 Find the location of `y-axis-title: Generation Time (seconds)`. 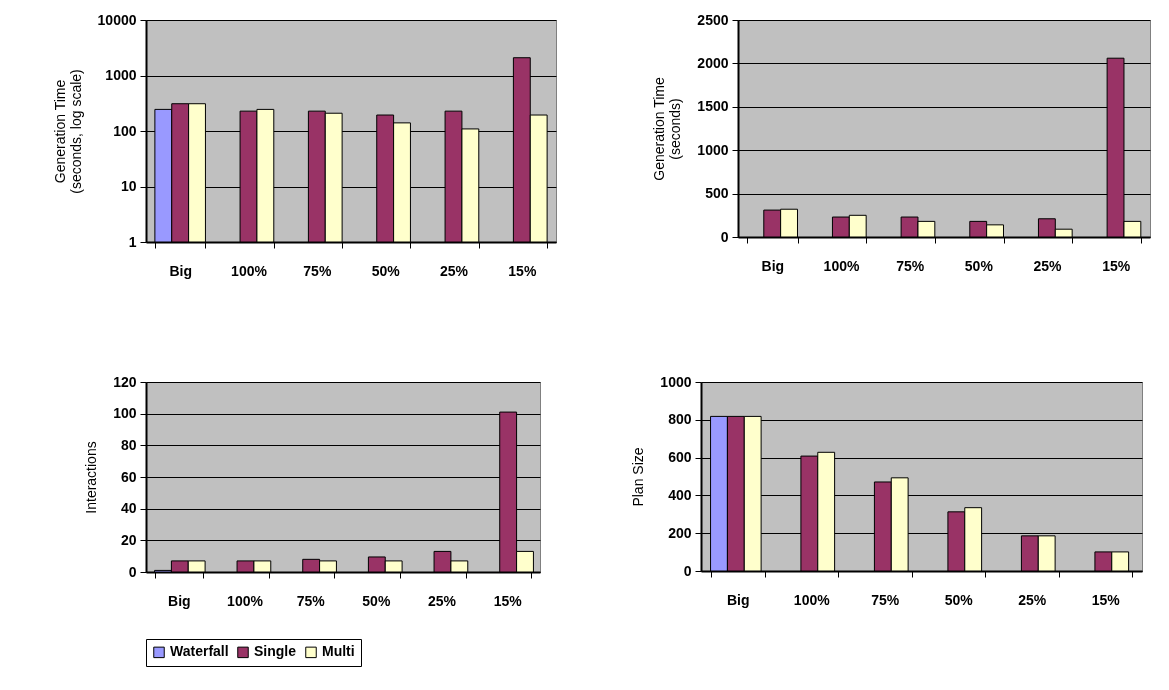

y-axis-title: Generation Time (seconds) is located at coordinates (667, 129).